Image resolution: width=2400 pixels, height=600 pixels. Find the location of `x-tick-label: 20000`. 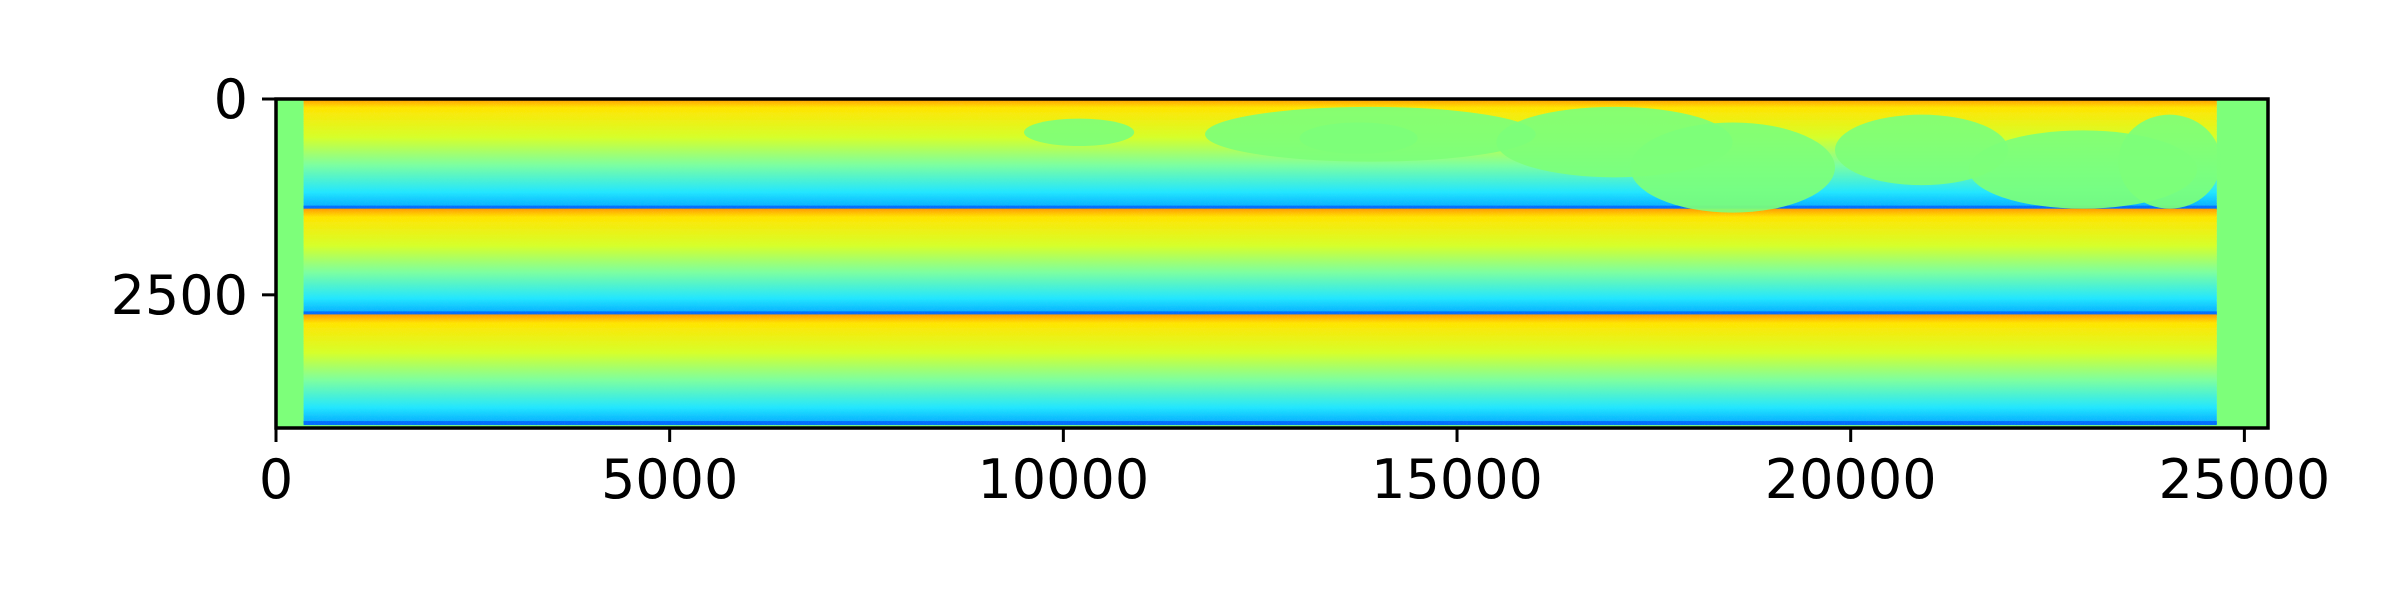

x-tick-label: 20000 is located at coordinates (1851, 479).